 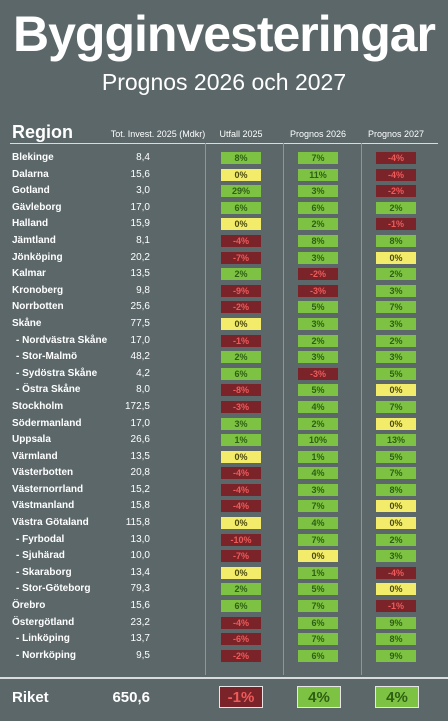 I want to click on investment-value: 26,6, so click(x=140, y=440).